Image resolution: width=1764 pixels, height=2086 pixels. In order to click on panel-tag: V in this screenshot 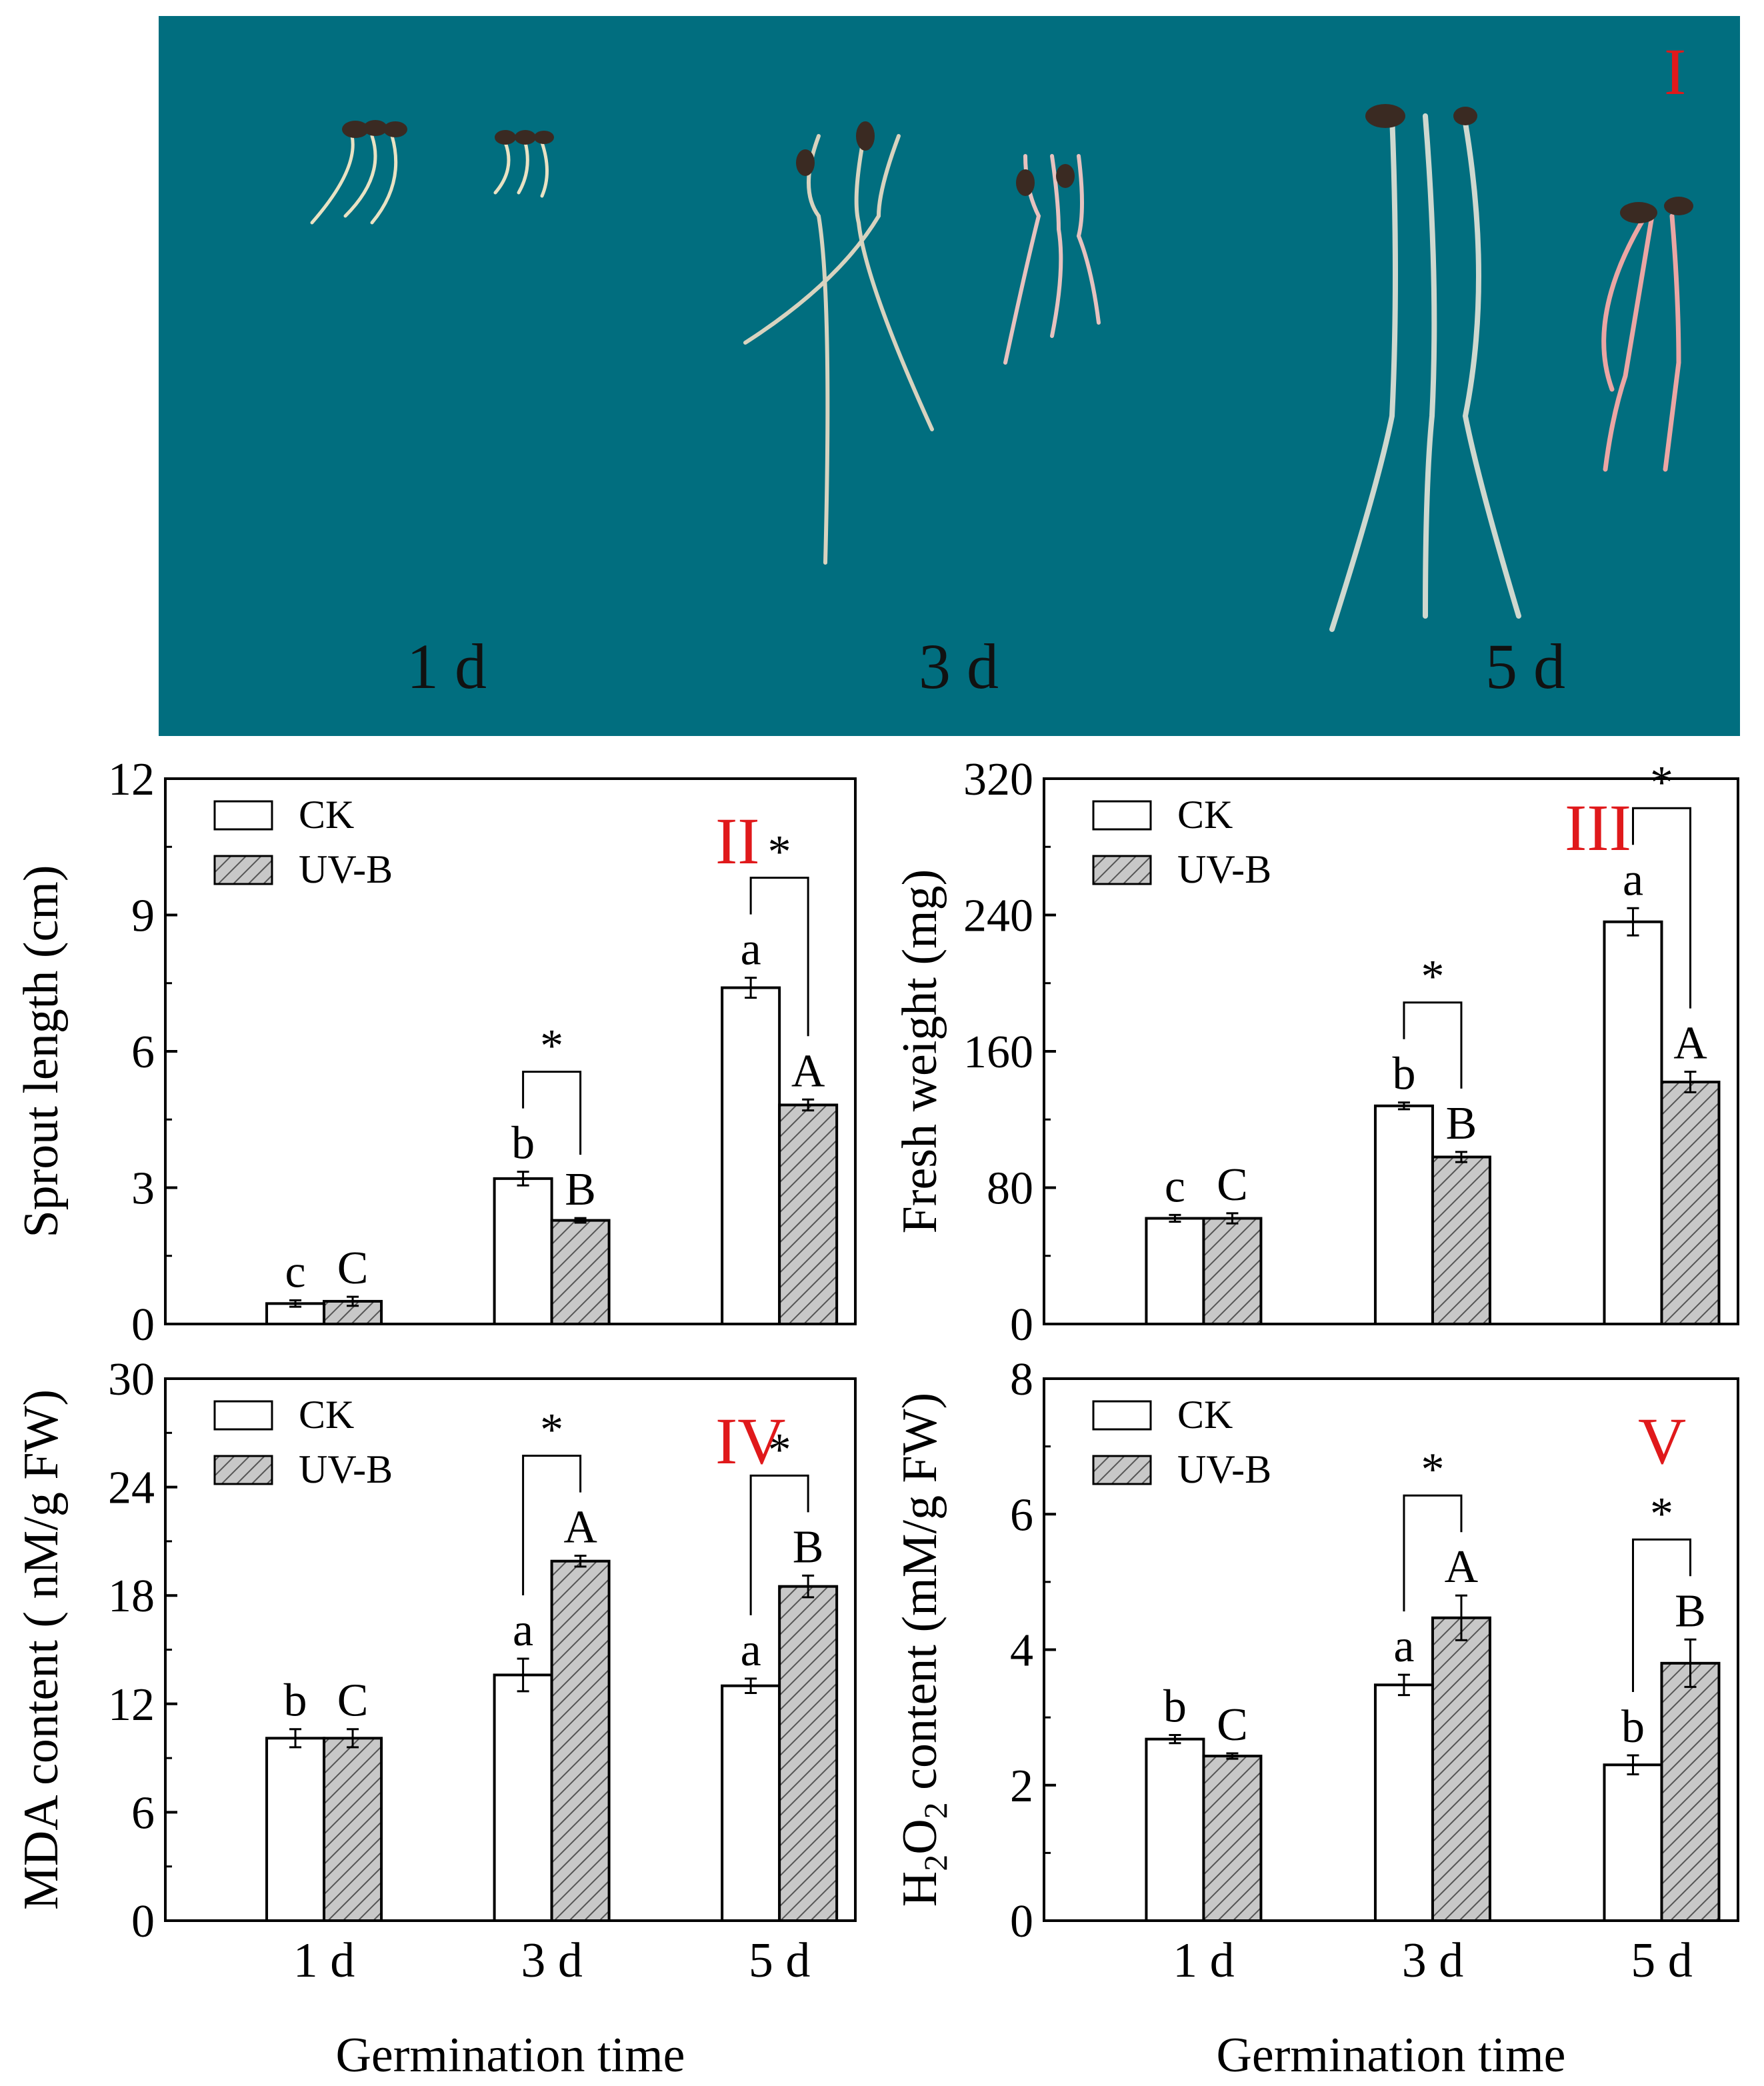, I will do `click(1662, 1441)`.